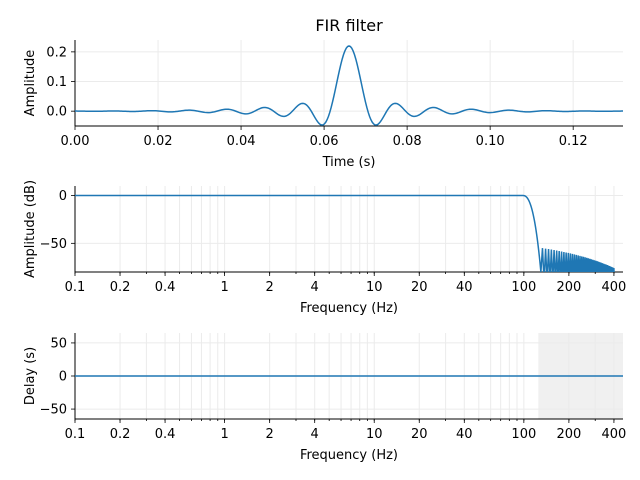  I want to click on y-axis-label: Amplitude, so click(30, 83).